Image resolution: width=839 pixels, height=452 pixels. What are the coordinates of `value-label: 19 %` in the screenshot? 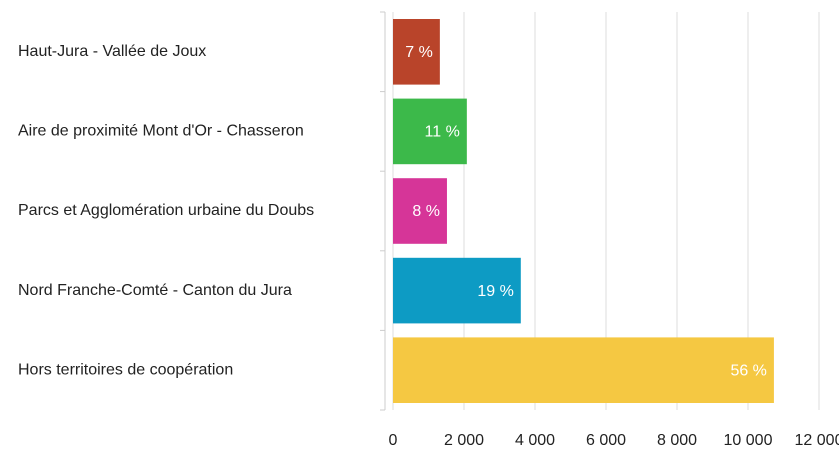 It's located at (495, 291).